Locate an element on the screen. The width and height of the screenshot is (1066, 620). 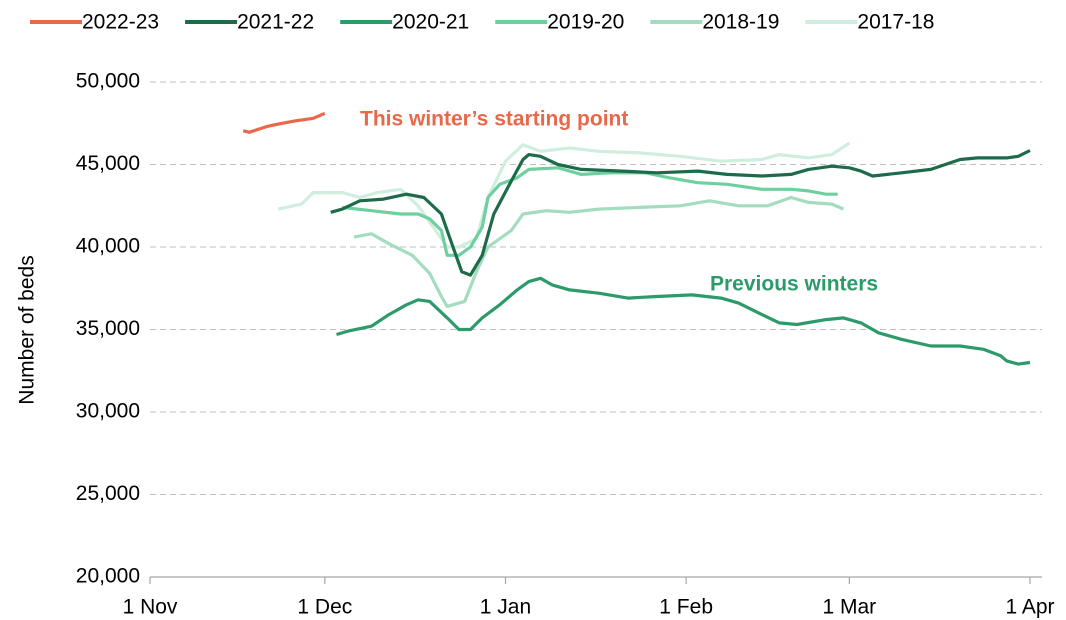
x-tick-label: 1 Nov is located at coordinates (150, 607).